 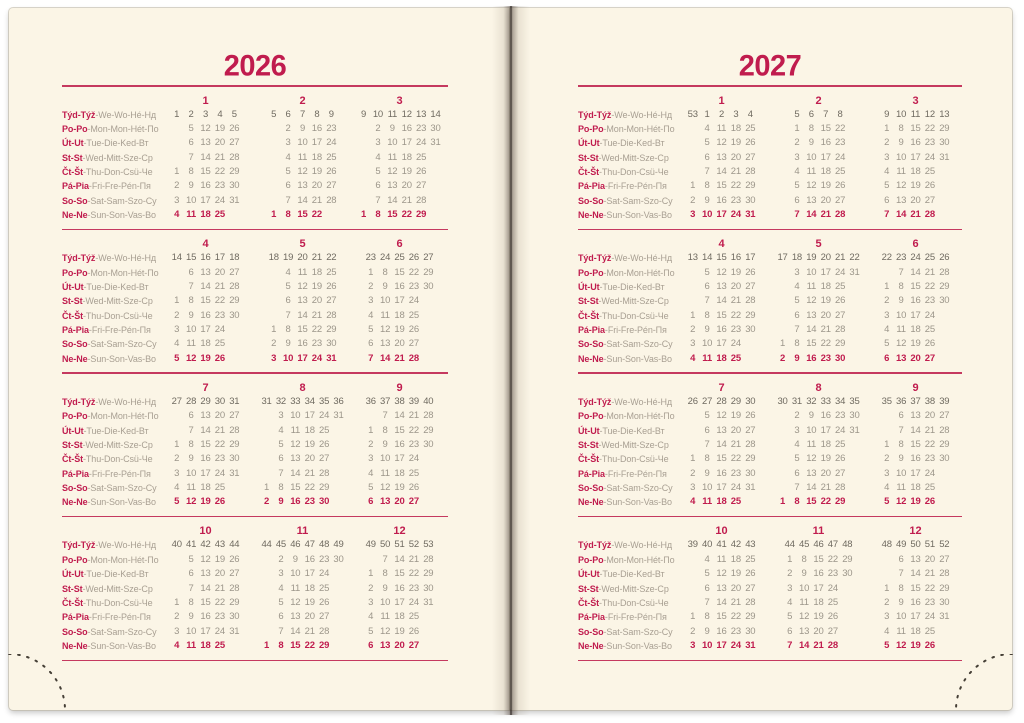 What do you see at coordinates (176, 401) in the screenshot?
I see `week-number-cell: 27` at bounding box center [176, 401].